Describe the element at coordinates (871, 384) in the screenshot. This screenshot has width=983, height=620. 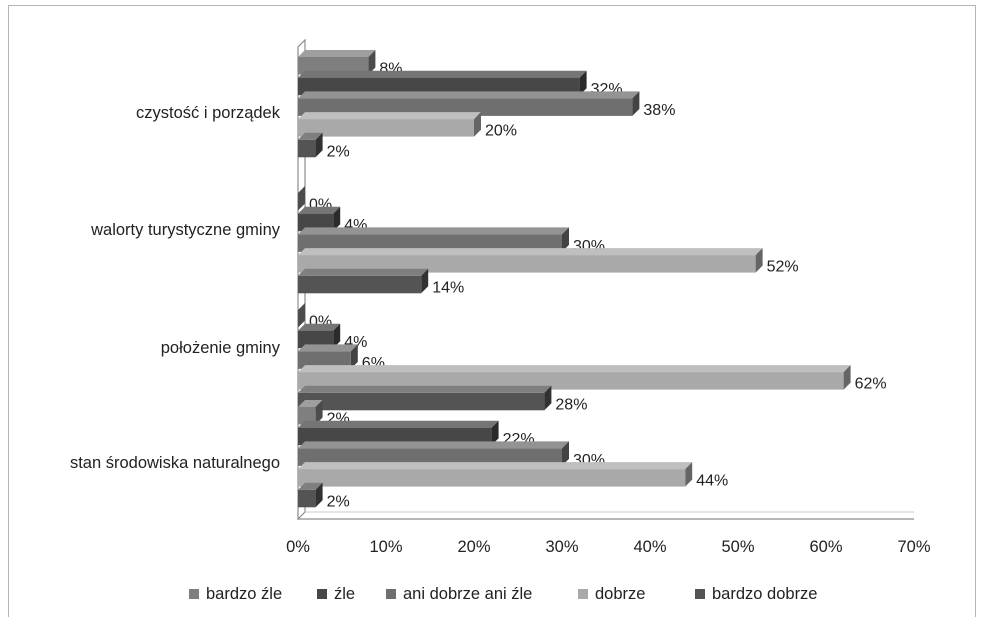
I see `data-label: 62%` at that location.